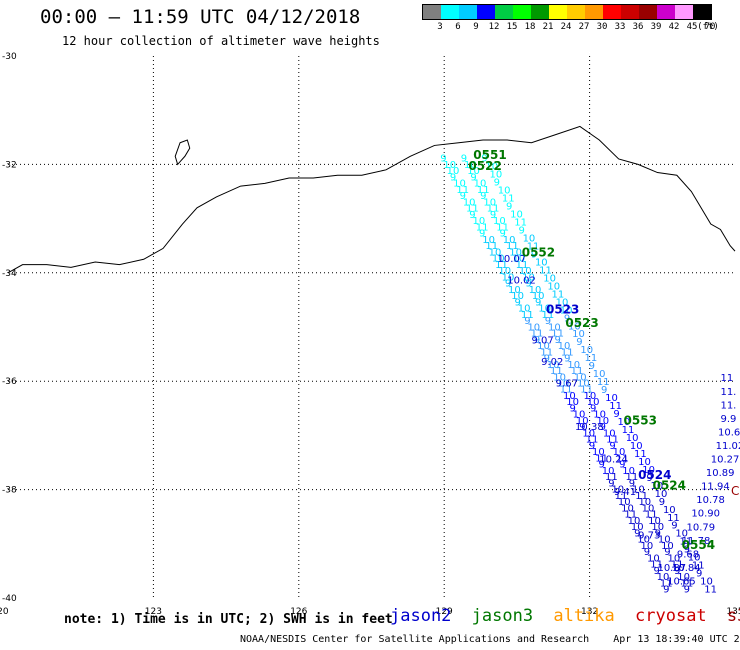 The height and width of the screenshot is (650, 740). I want to click on lat-tick-label: -30, so click(9, 57).